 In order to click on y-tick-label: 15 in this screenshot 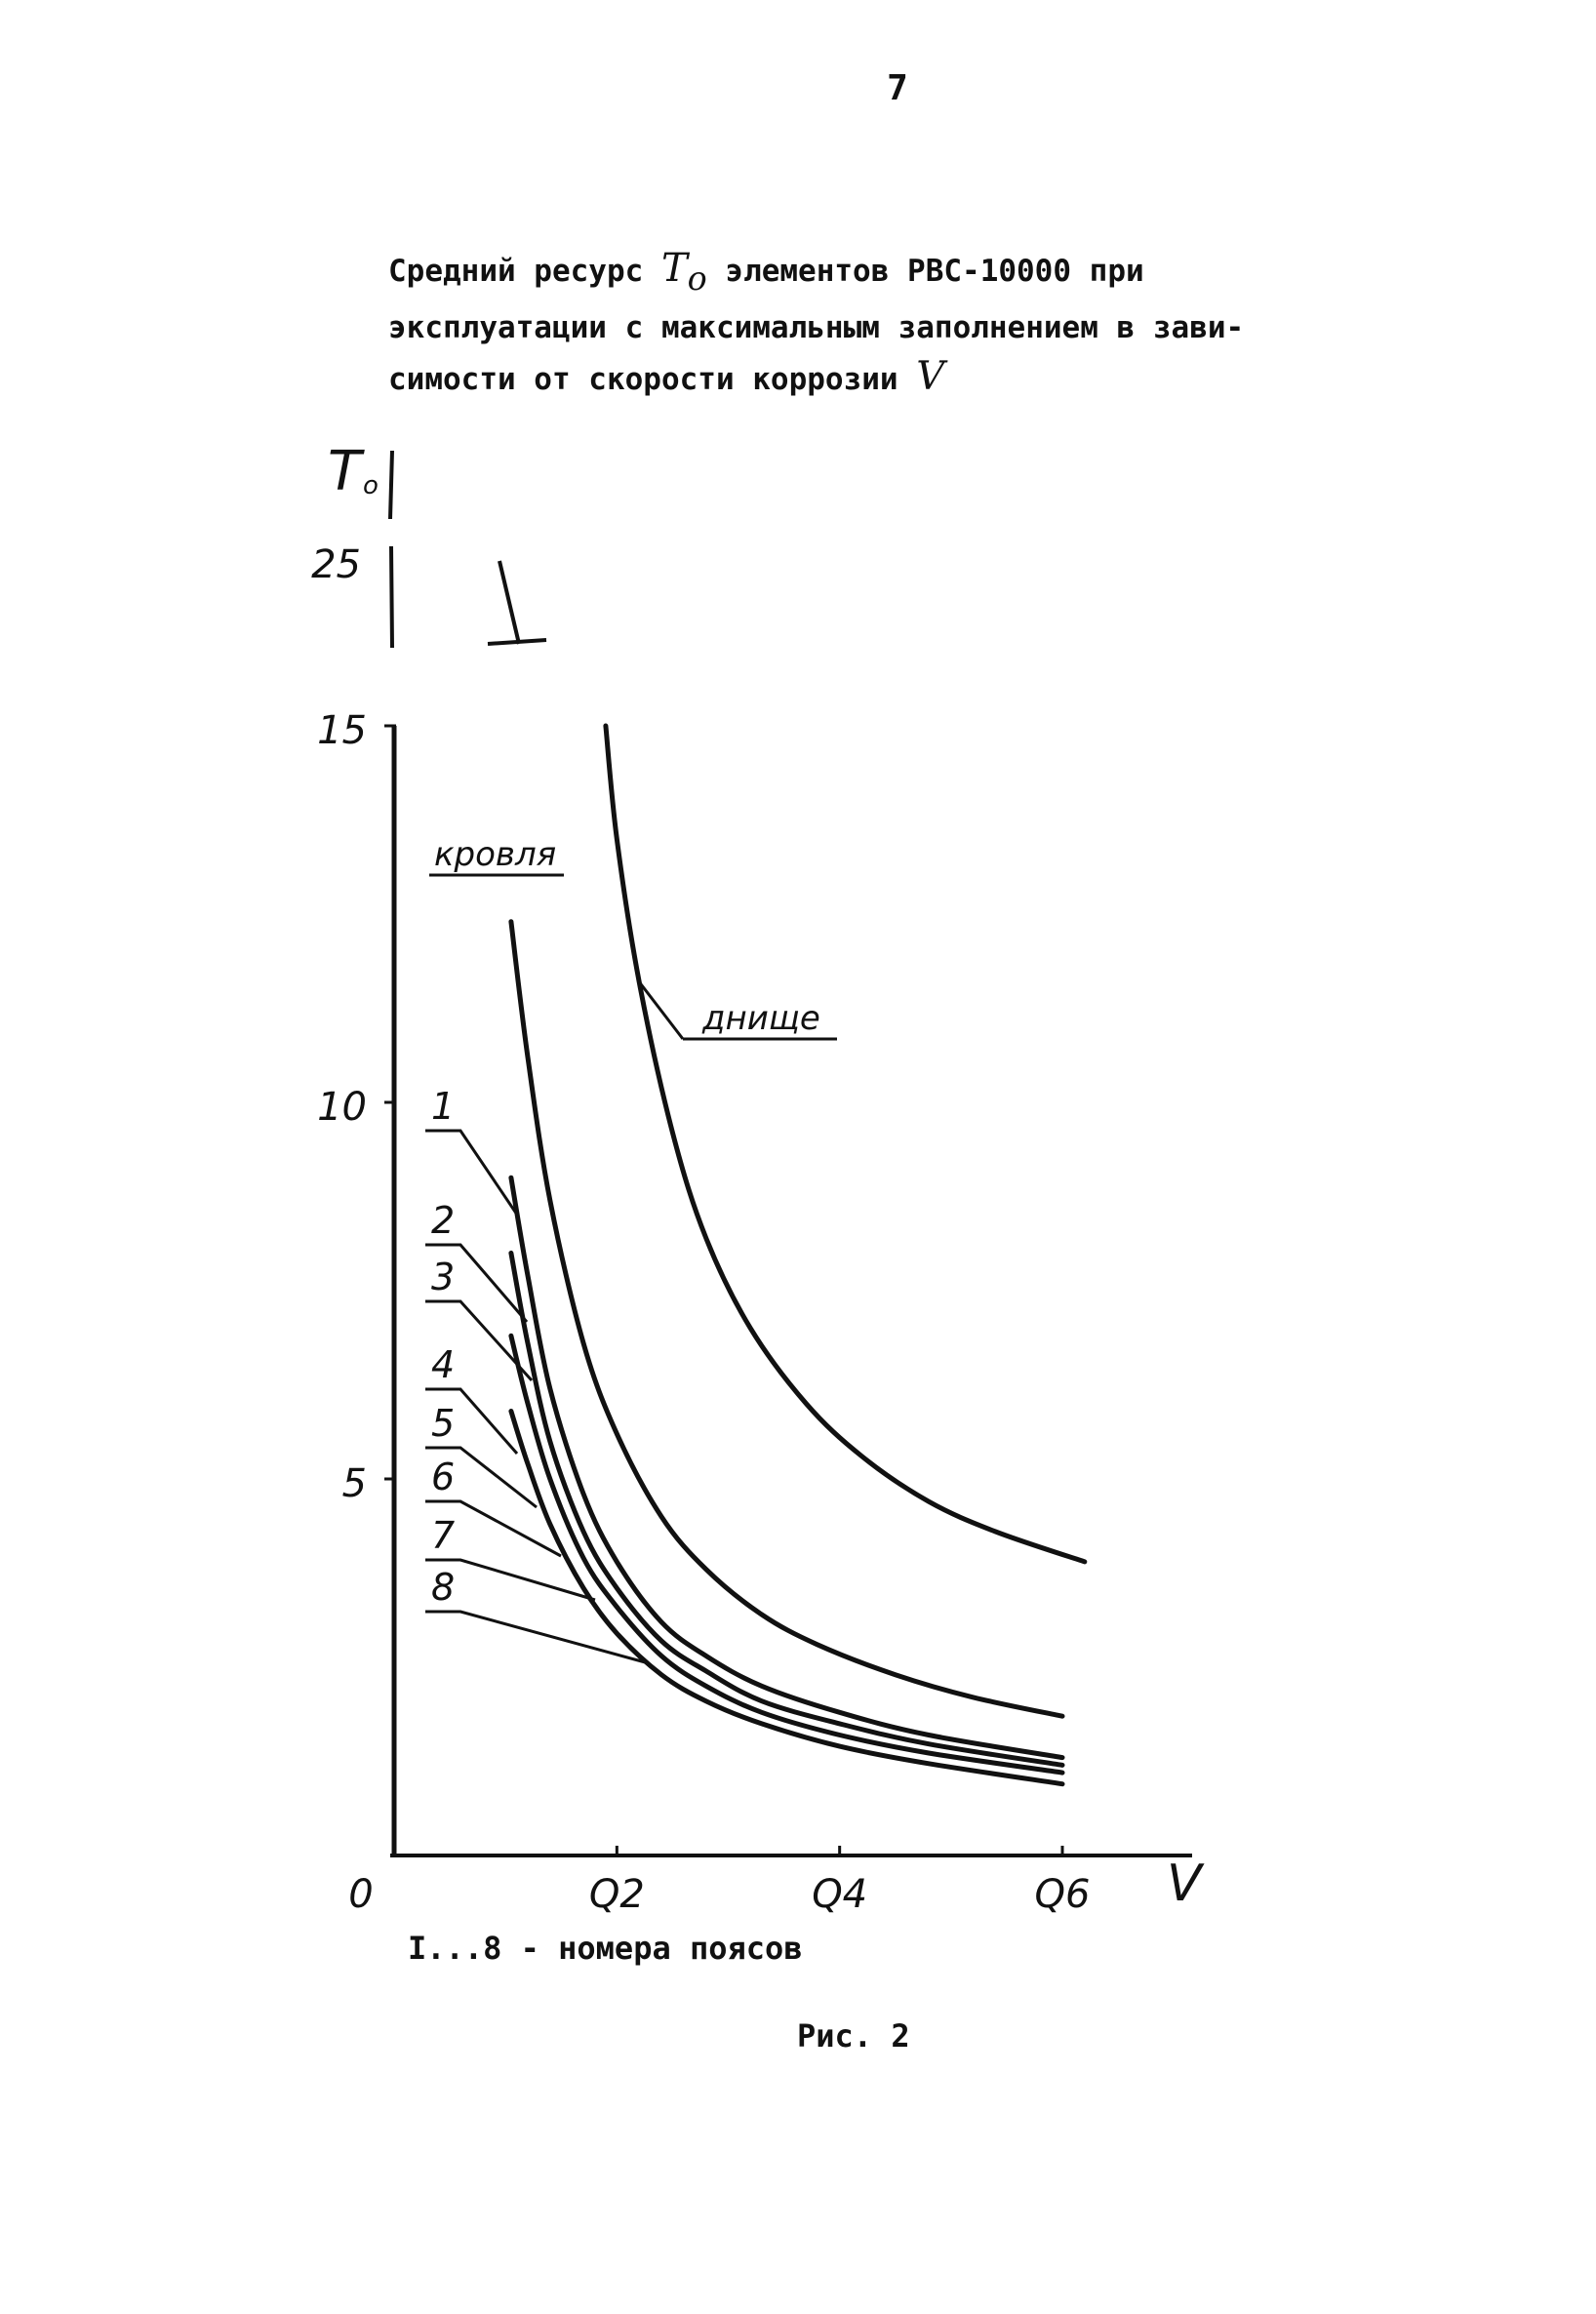, I will do `click(342, 730)`.